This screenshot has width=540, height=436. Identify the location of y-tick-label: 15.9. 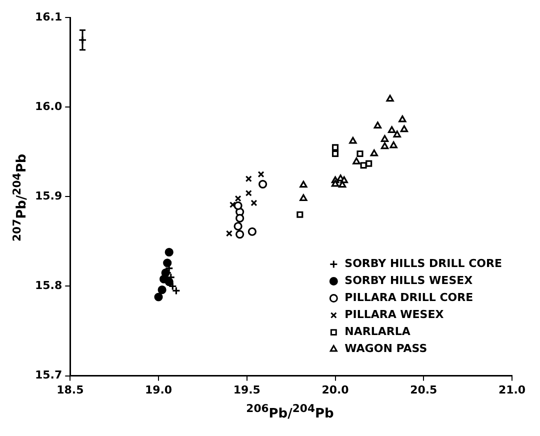
(48, 196).